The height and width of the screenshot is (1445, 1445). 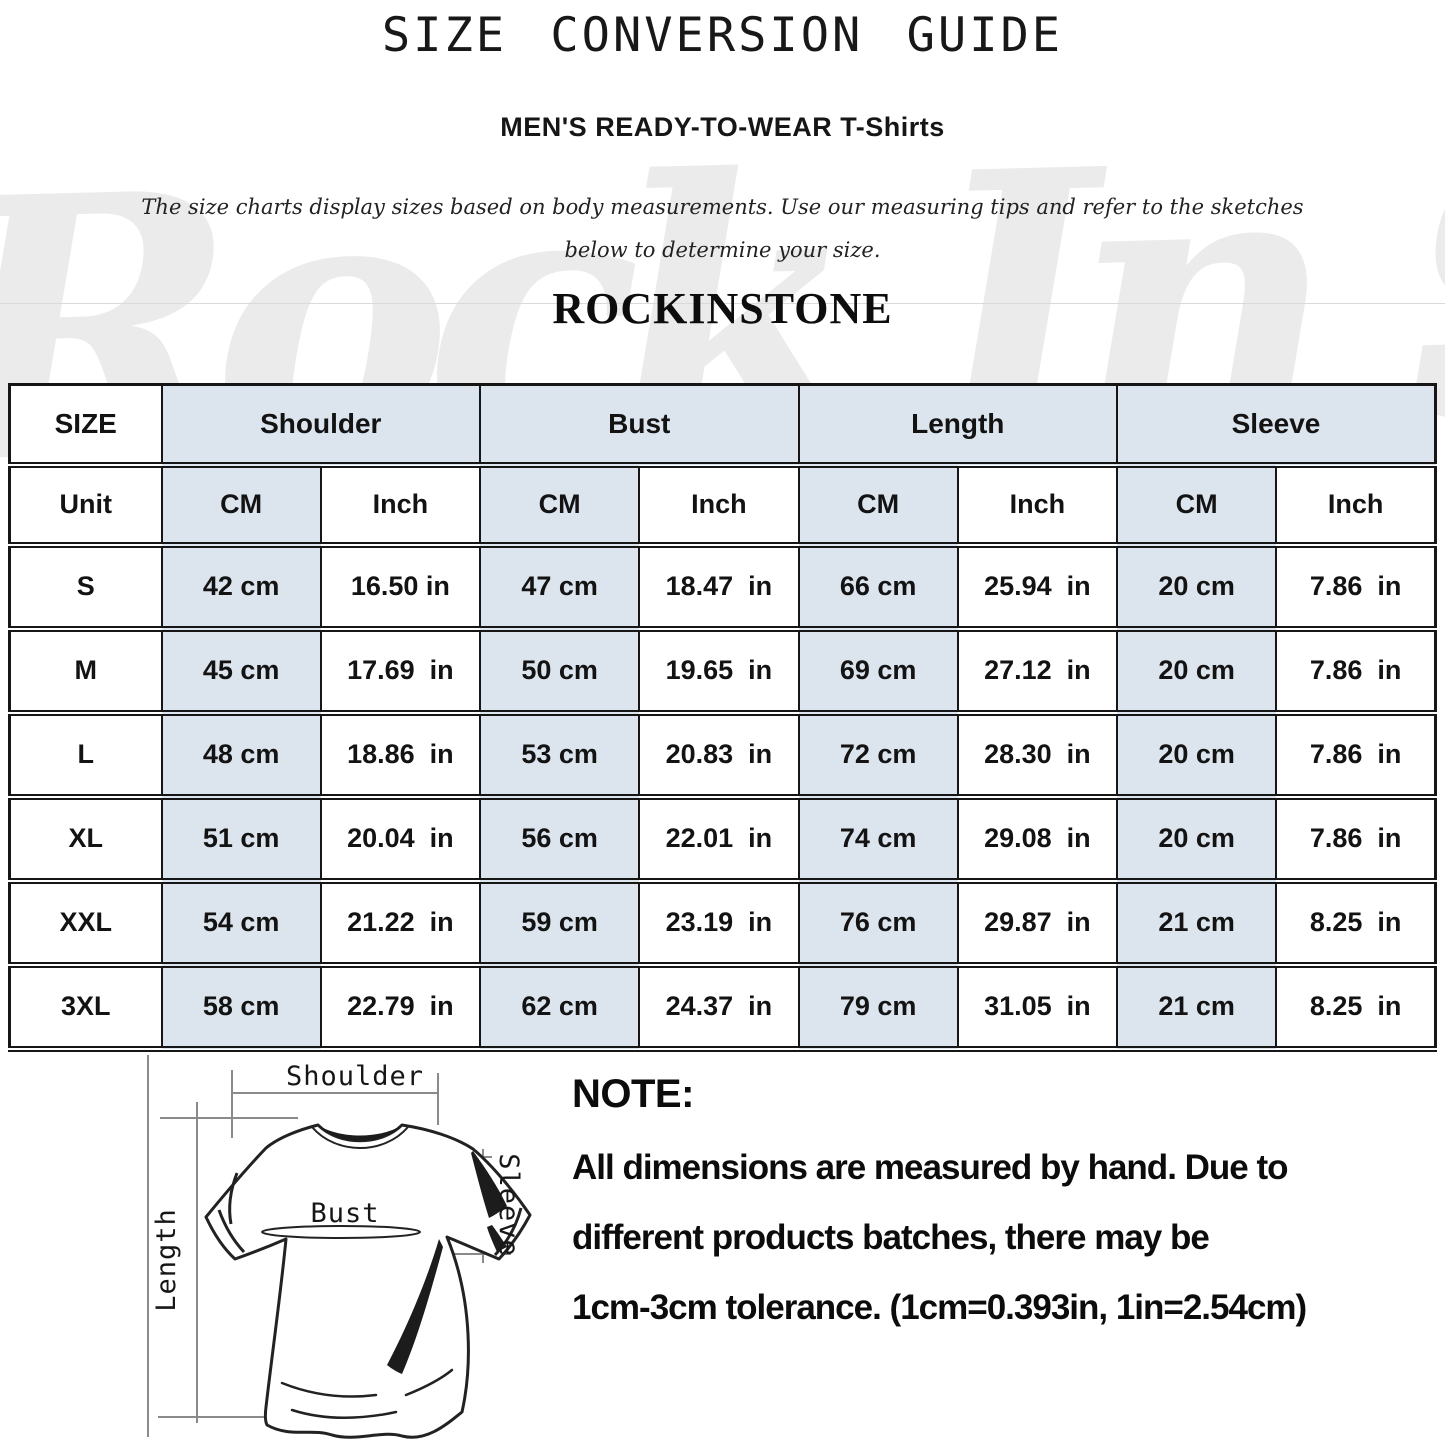 I want to click on cell-length-inch: 31.05 in, so click(x=1037, y=1007).